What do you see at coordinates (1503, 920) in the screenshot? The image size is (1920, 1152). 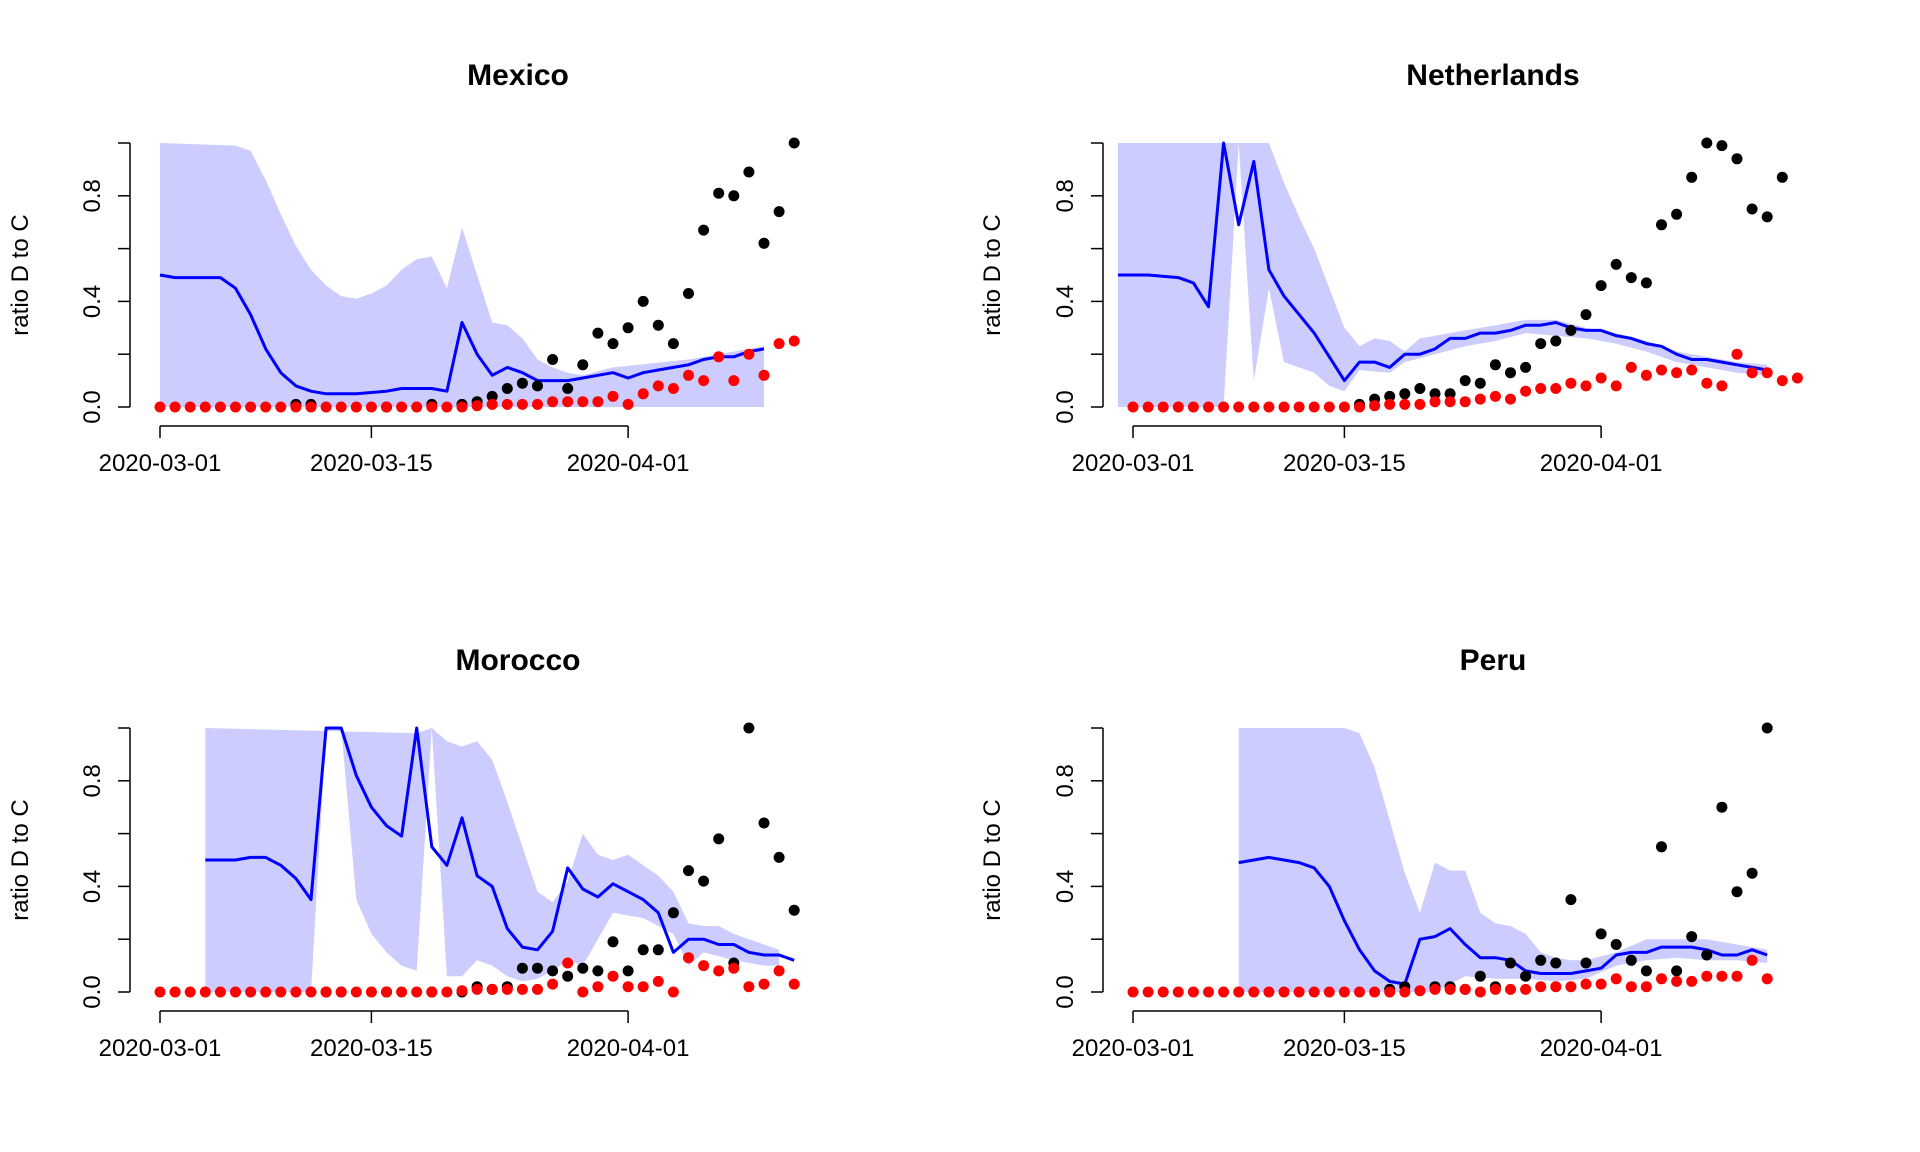 I see `ratio-line` at bounding box center [1503, 920].